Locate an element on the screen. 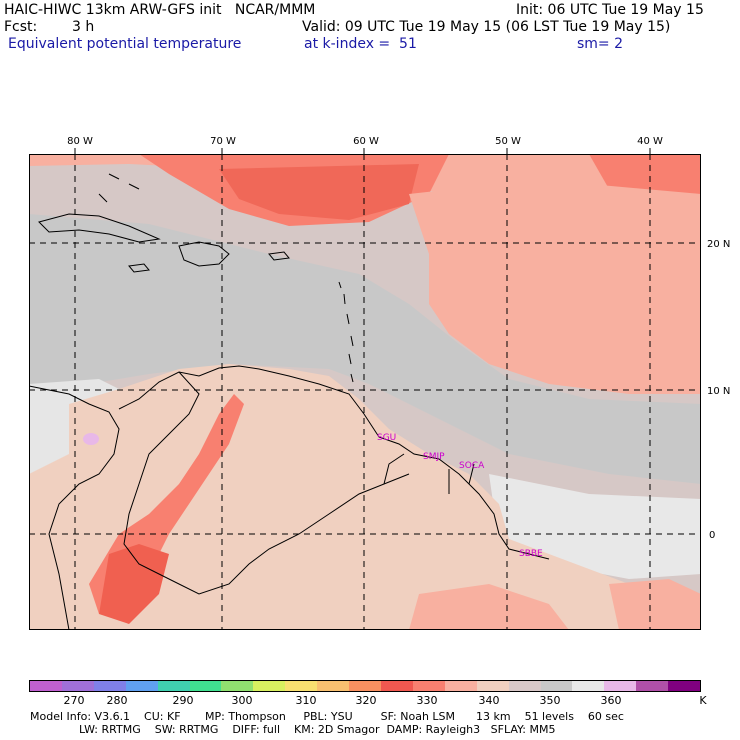  station-label: SMJP is located at coordinates (434, 457).